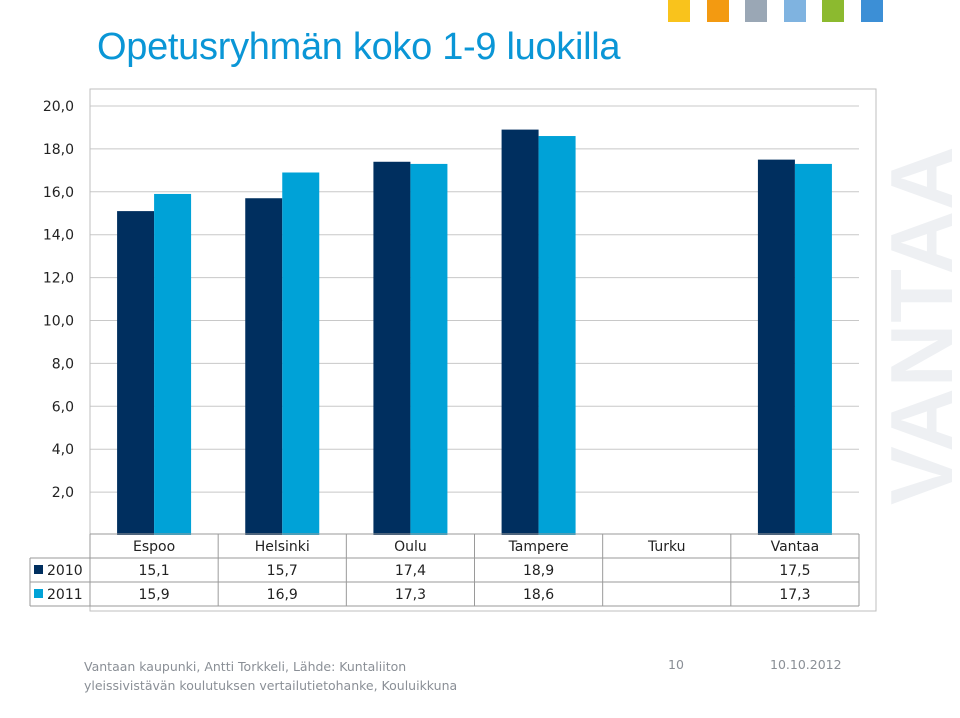  What do you see at coordinates (410, 571) in the screenshot?
I see `data-label: 17,4` at bounding box center [410, 571].